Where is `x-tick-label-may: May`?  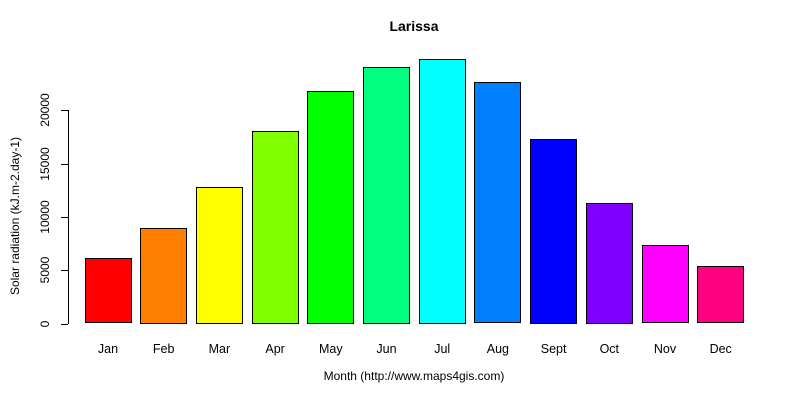 x-tick-label-may: May is located at coordinates (330, 349).